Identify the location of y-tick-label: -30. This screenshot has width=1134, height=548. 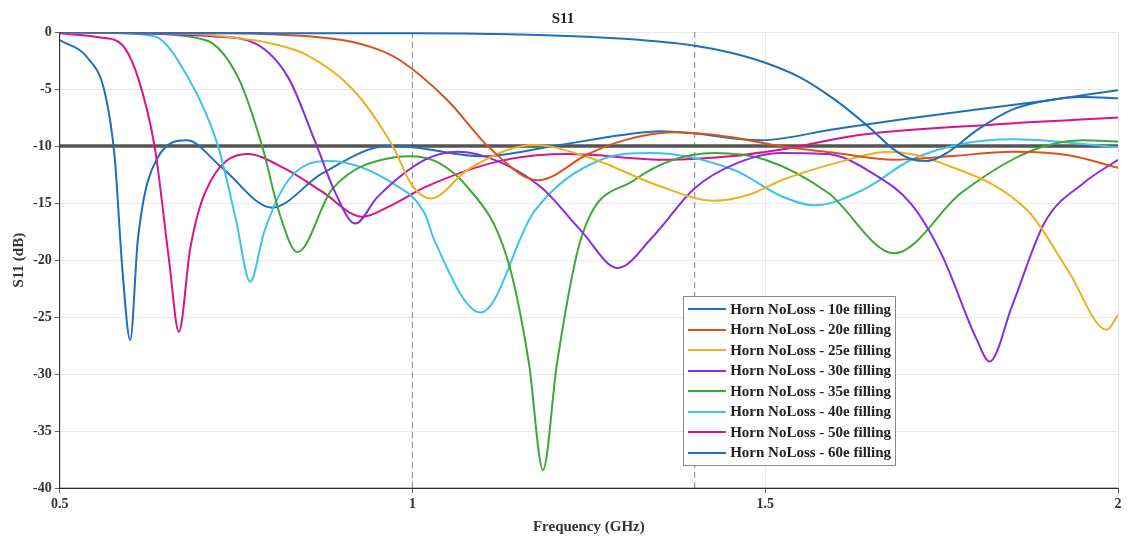
(42, 373).